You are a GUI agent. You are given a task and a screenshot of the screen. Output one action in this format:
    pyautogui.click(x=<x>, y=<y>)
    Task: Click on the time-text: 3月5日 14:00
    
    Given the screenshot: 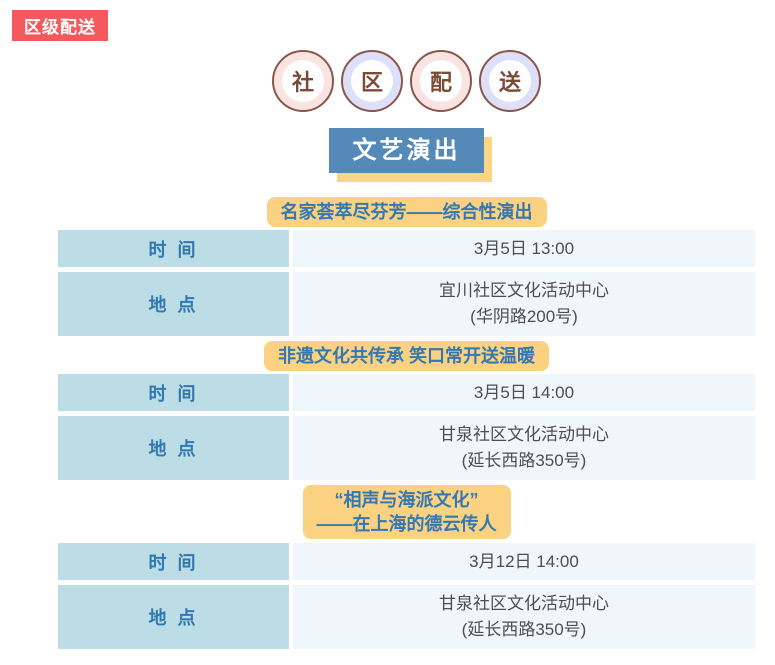 What is the action you would take?
    pyautogui.click(x=524, y=392)
    